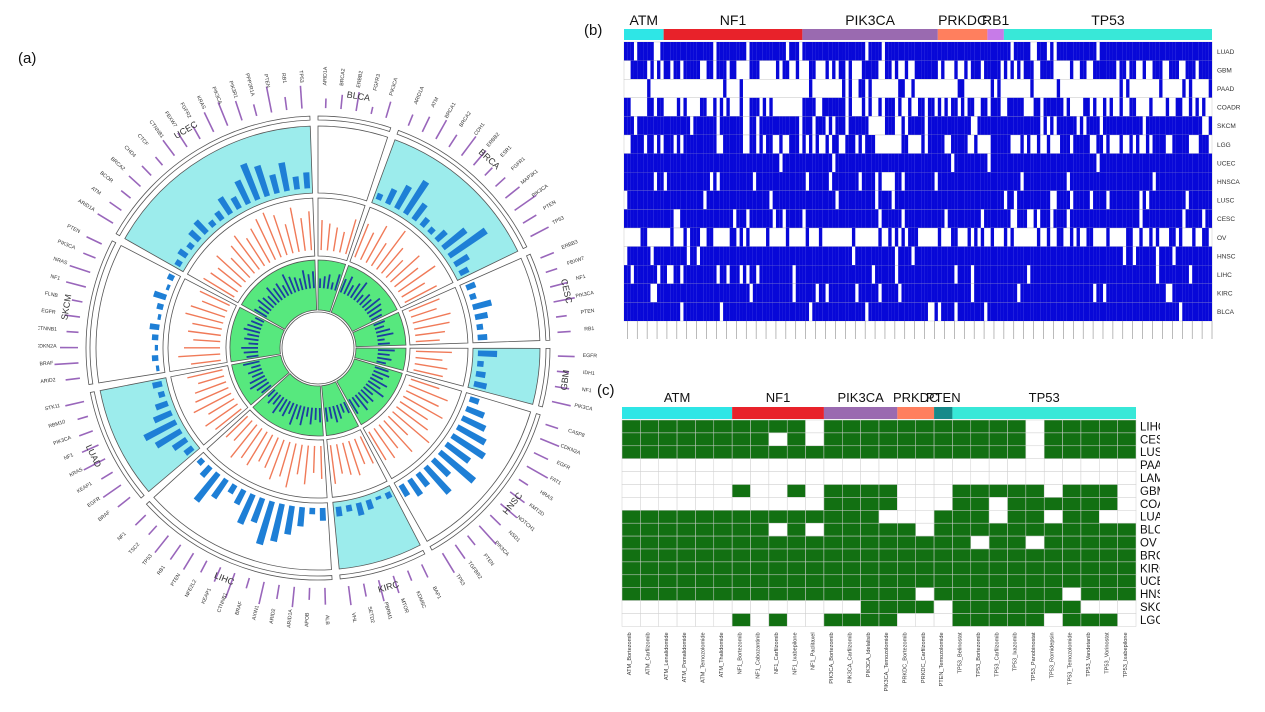 This screenshot has width=1265, height=712. What do you see at coordinates (942, 659) in the screenshot?
I see `col-label: PTEN_Temozolomide` at bounding box center [942, 659].